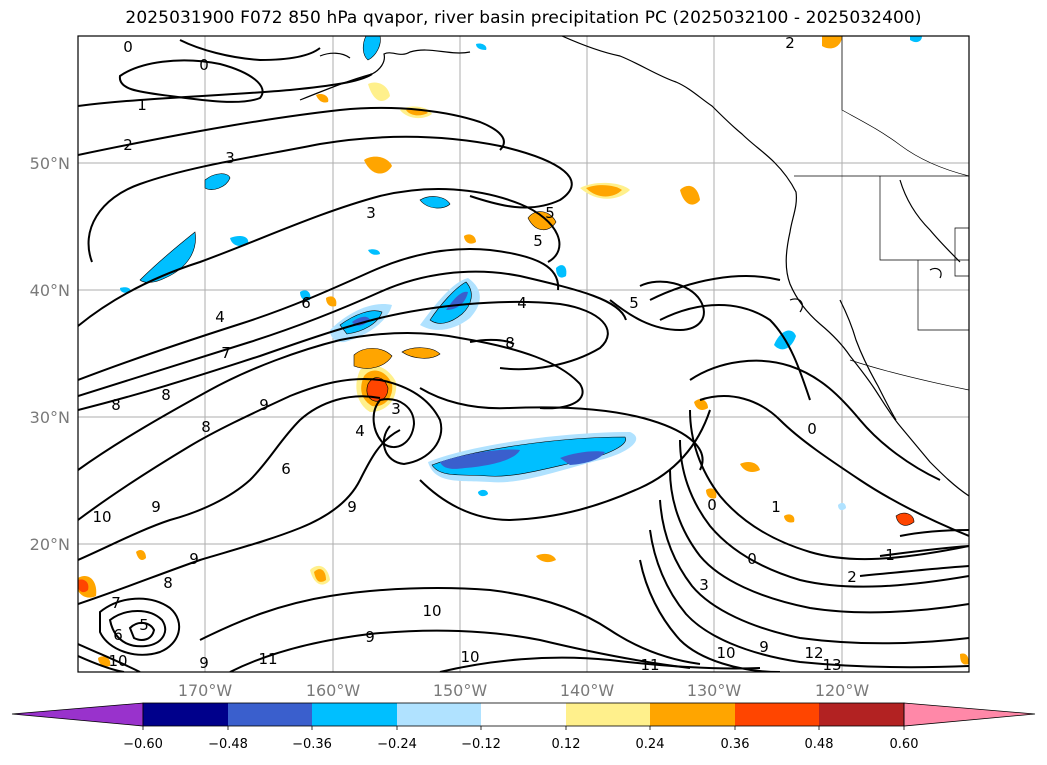  I want to click on contour-label: 12, so click(813, 653).